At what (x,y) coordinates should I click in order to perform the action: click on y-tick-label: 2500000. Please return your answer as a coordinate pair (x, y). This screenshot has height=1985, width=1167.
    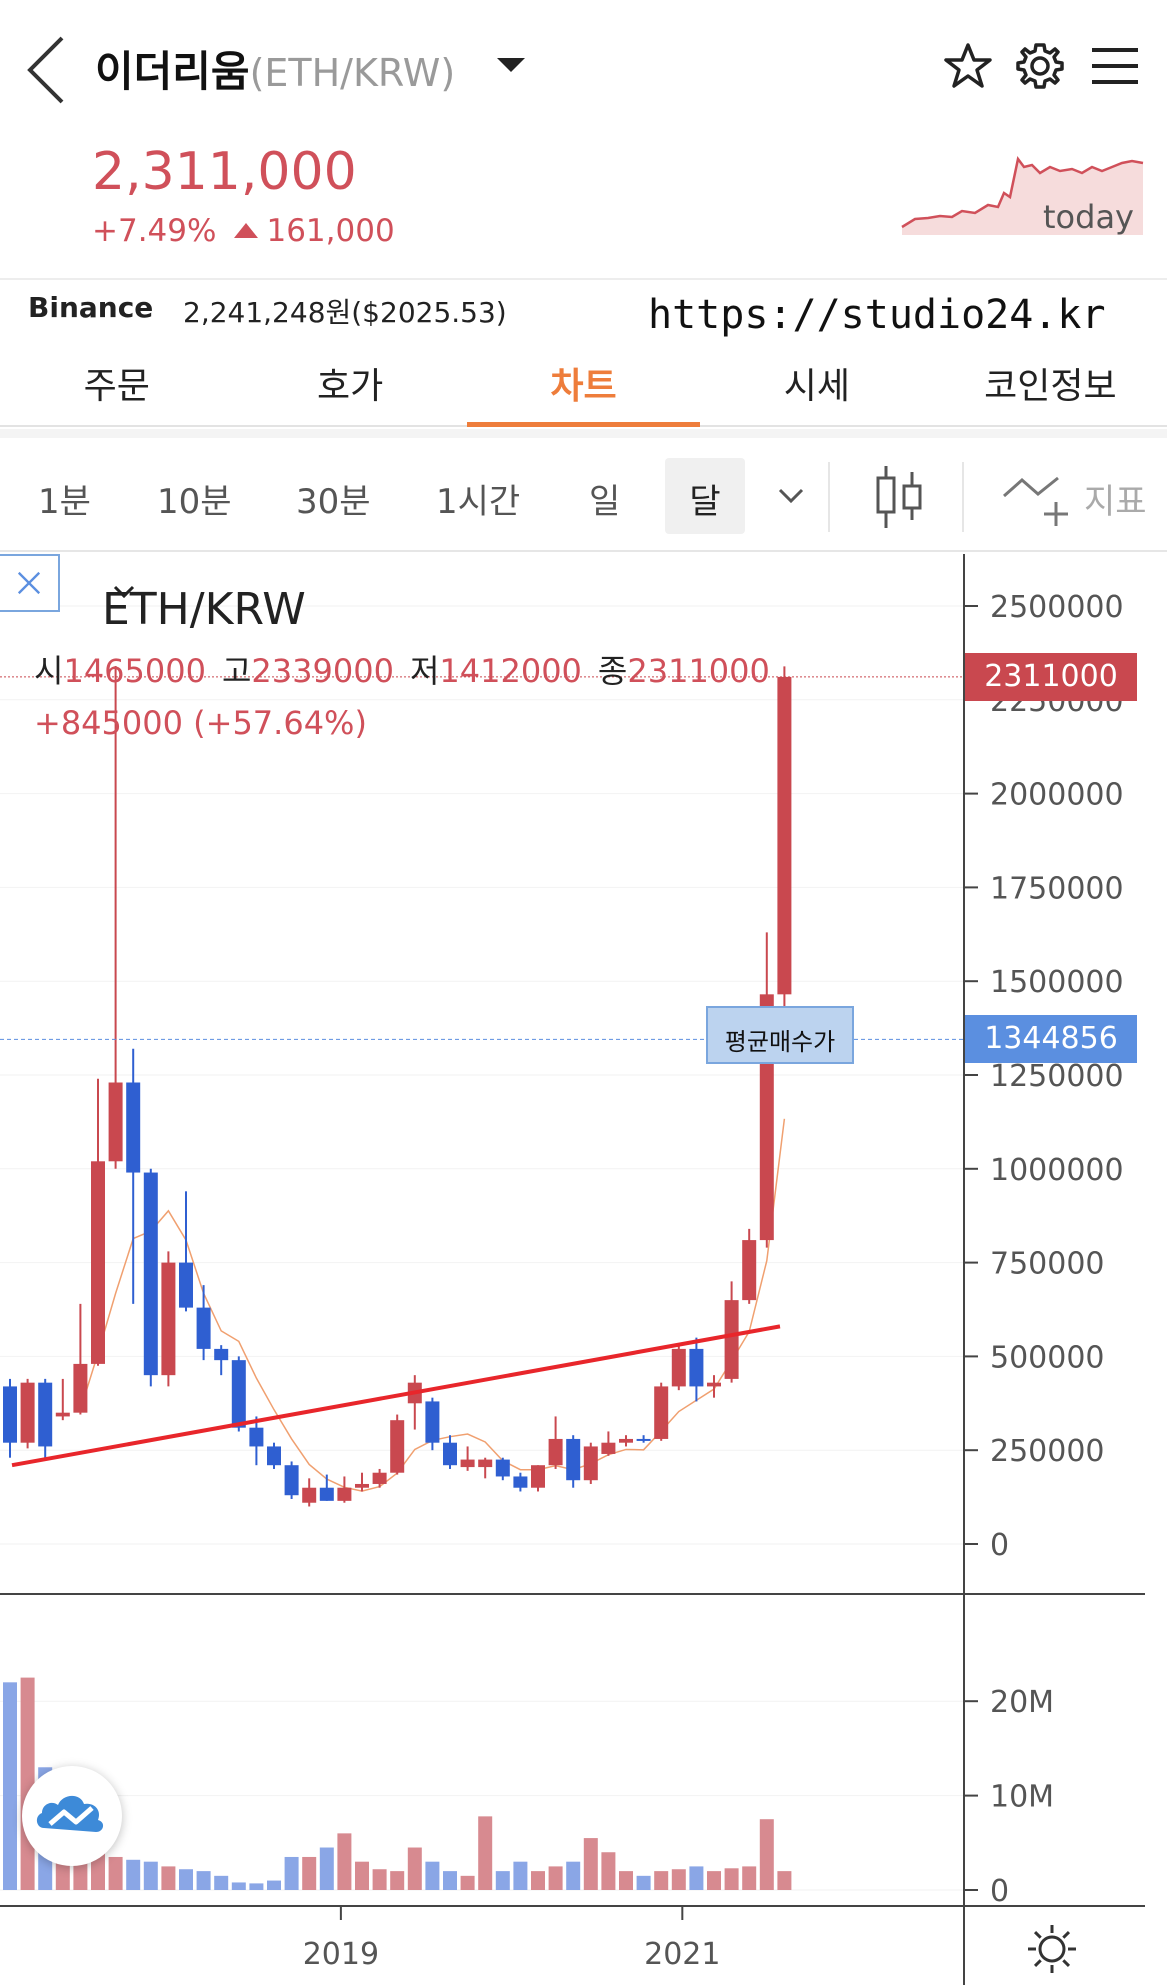
    Looking at the image, I should click on (1057, 607).